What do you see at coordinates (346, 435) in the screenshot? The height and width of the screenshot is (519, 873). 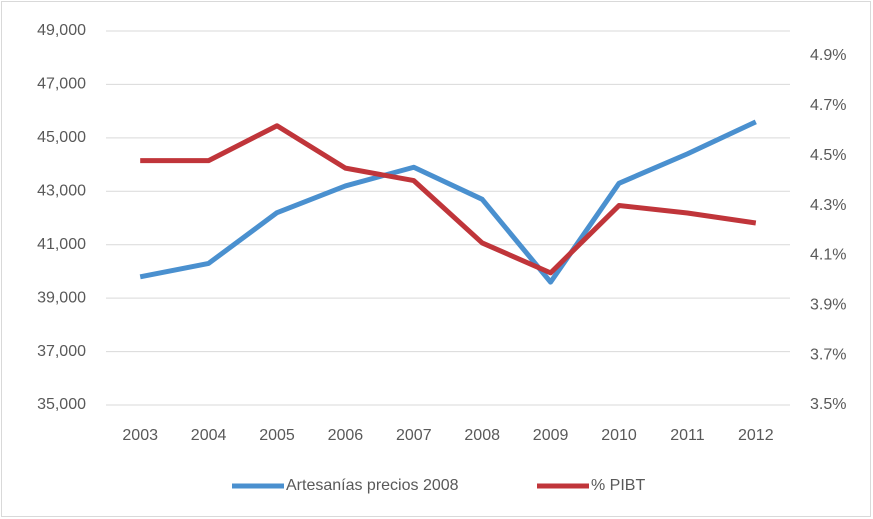 I see `x-tick-label: 2006` at bounding box center [346, 435].